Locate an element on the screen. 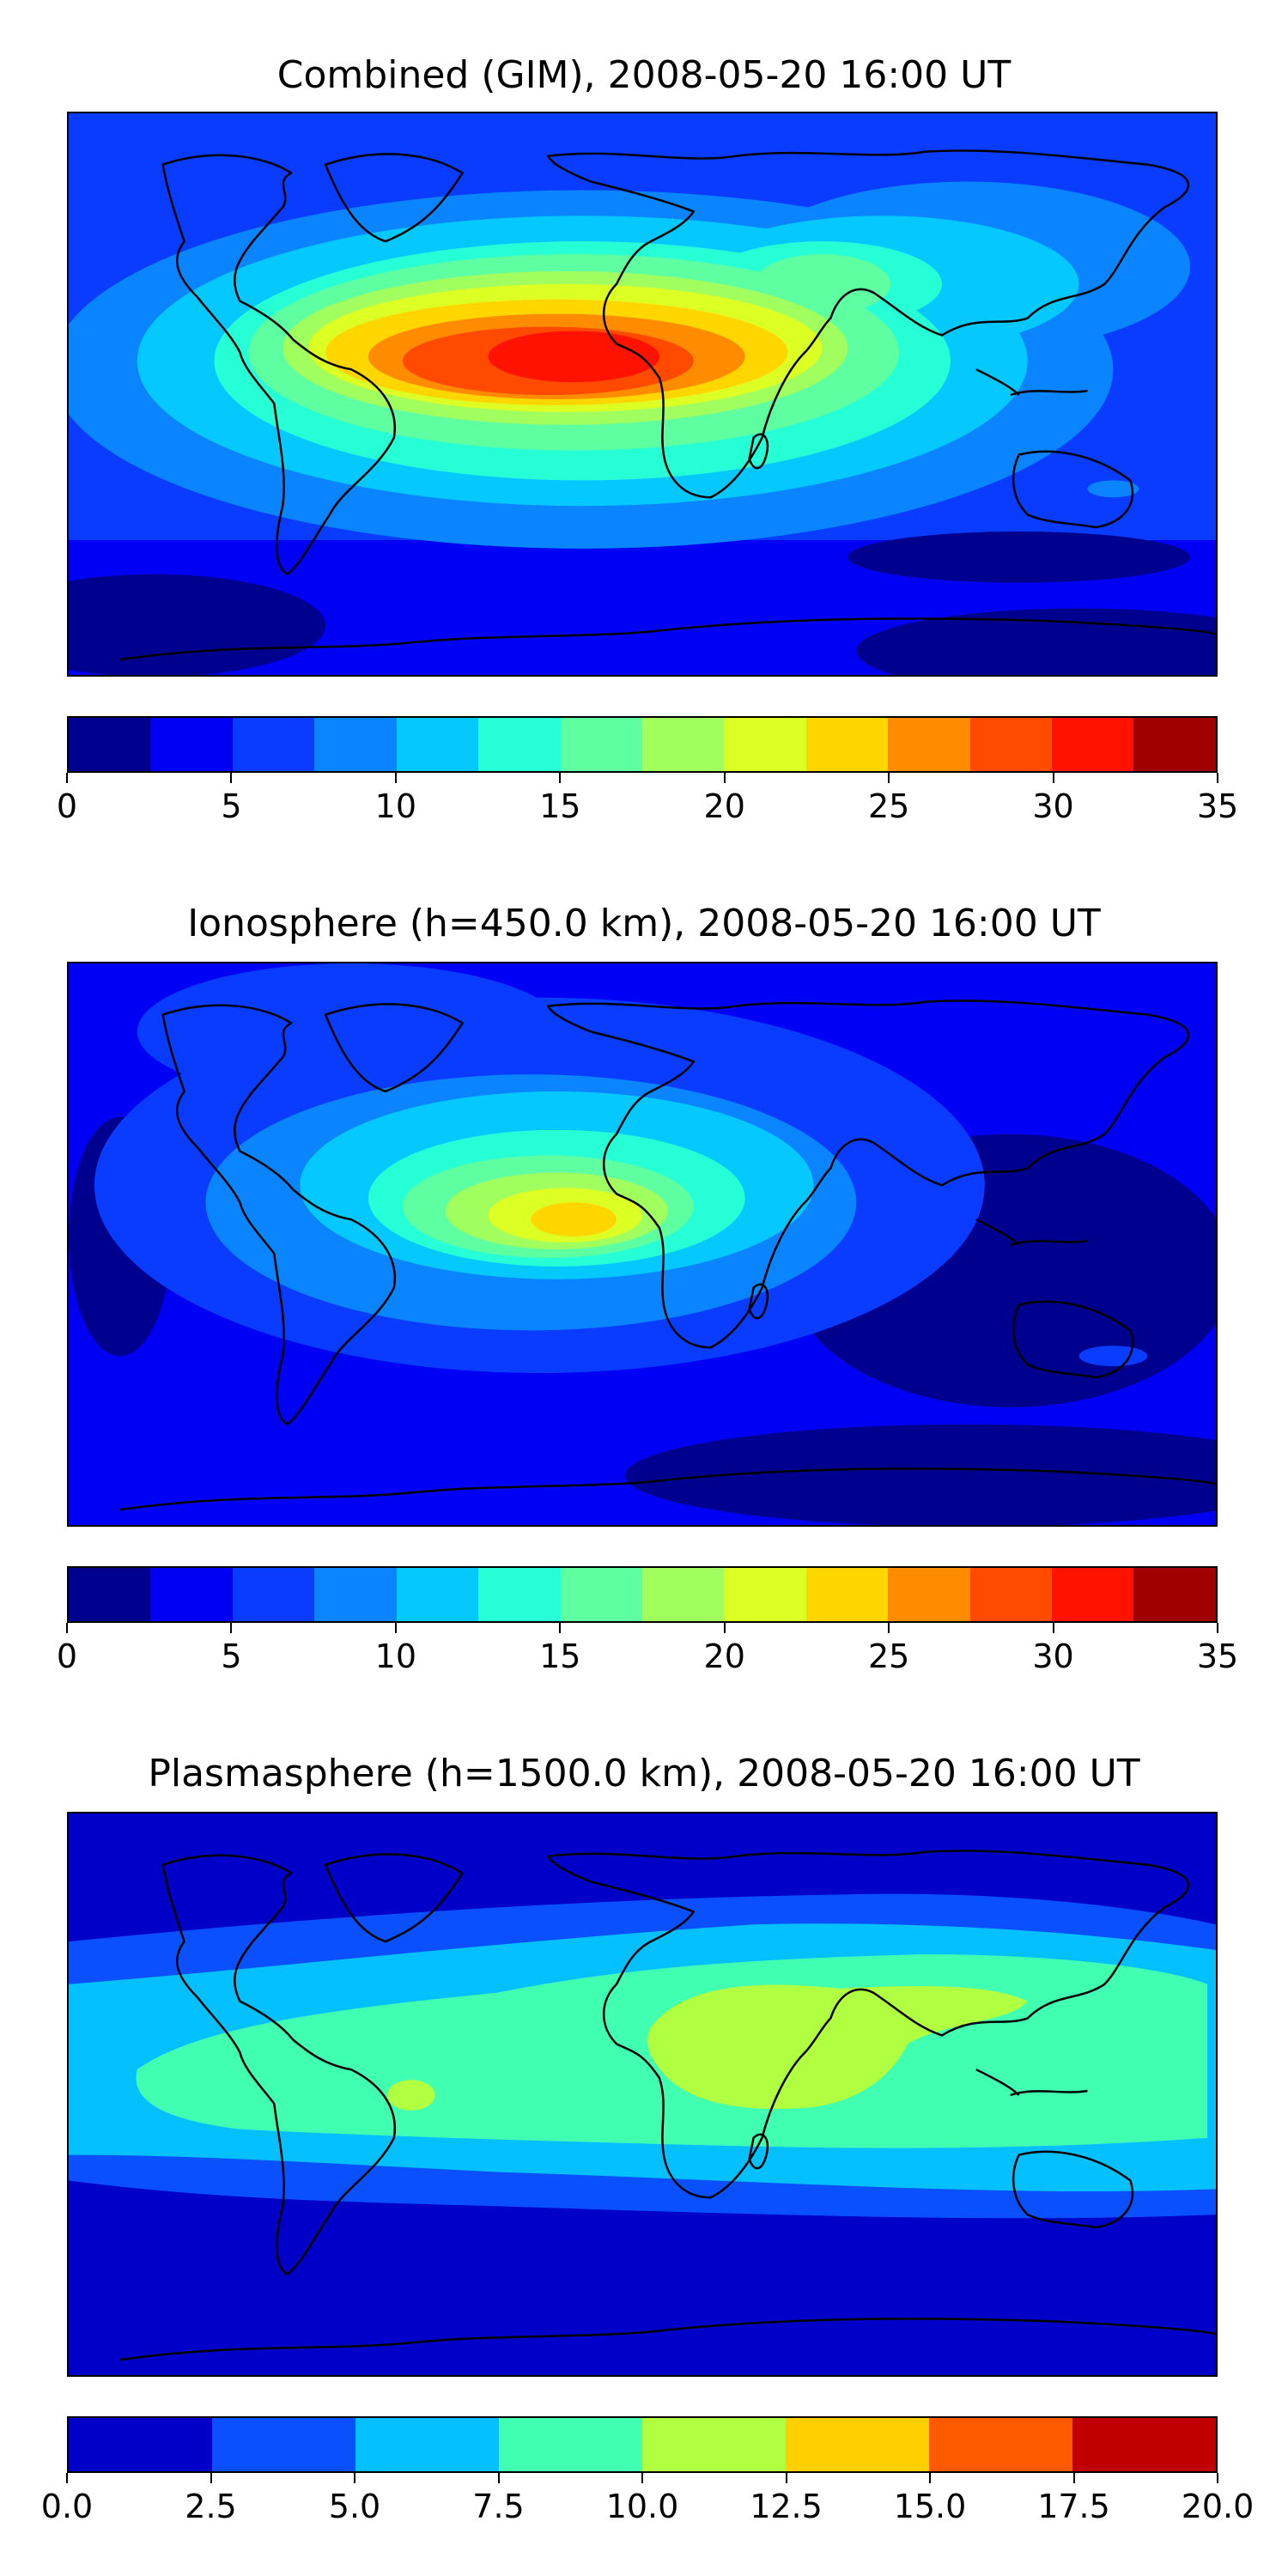  colorbar-tick-label: 10.0 is located at coordinates (642, 2507).